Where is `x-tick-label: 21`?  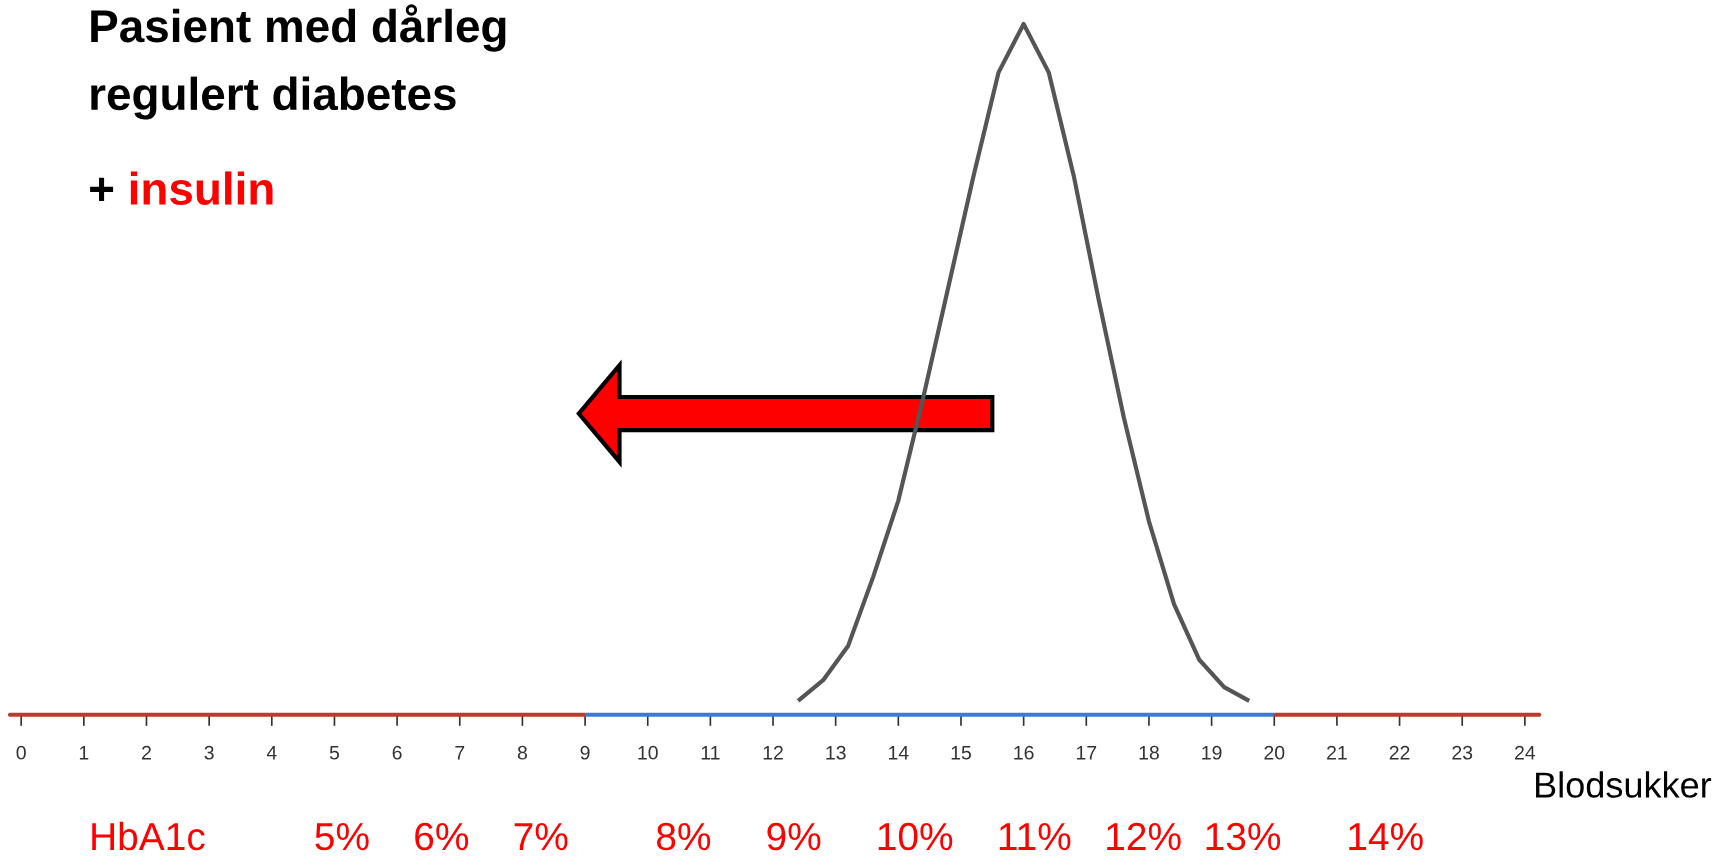
x-tick-label: 21 is located at coordinates (1337, 752).